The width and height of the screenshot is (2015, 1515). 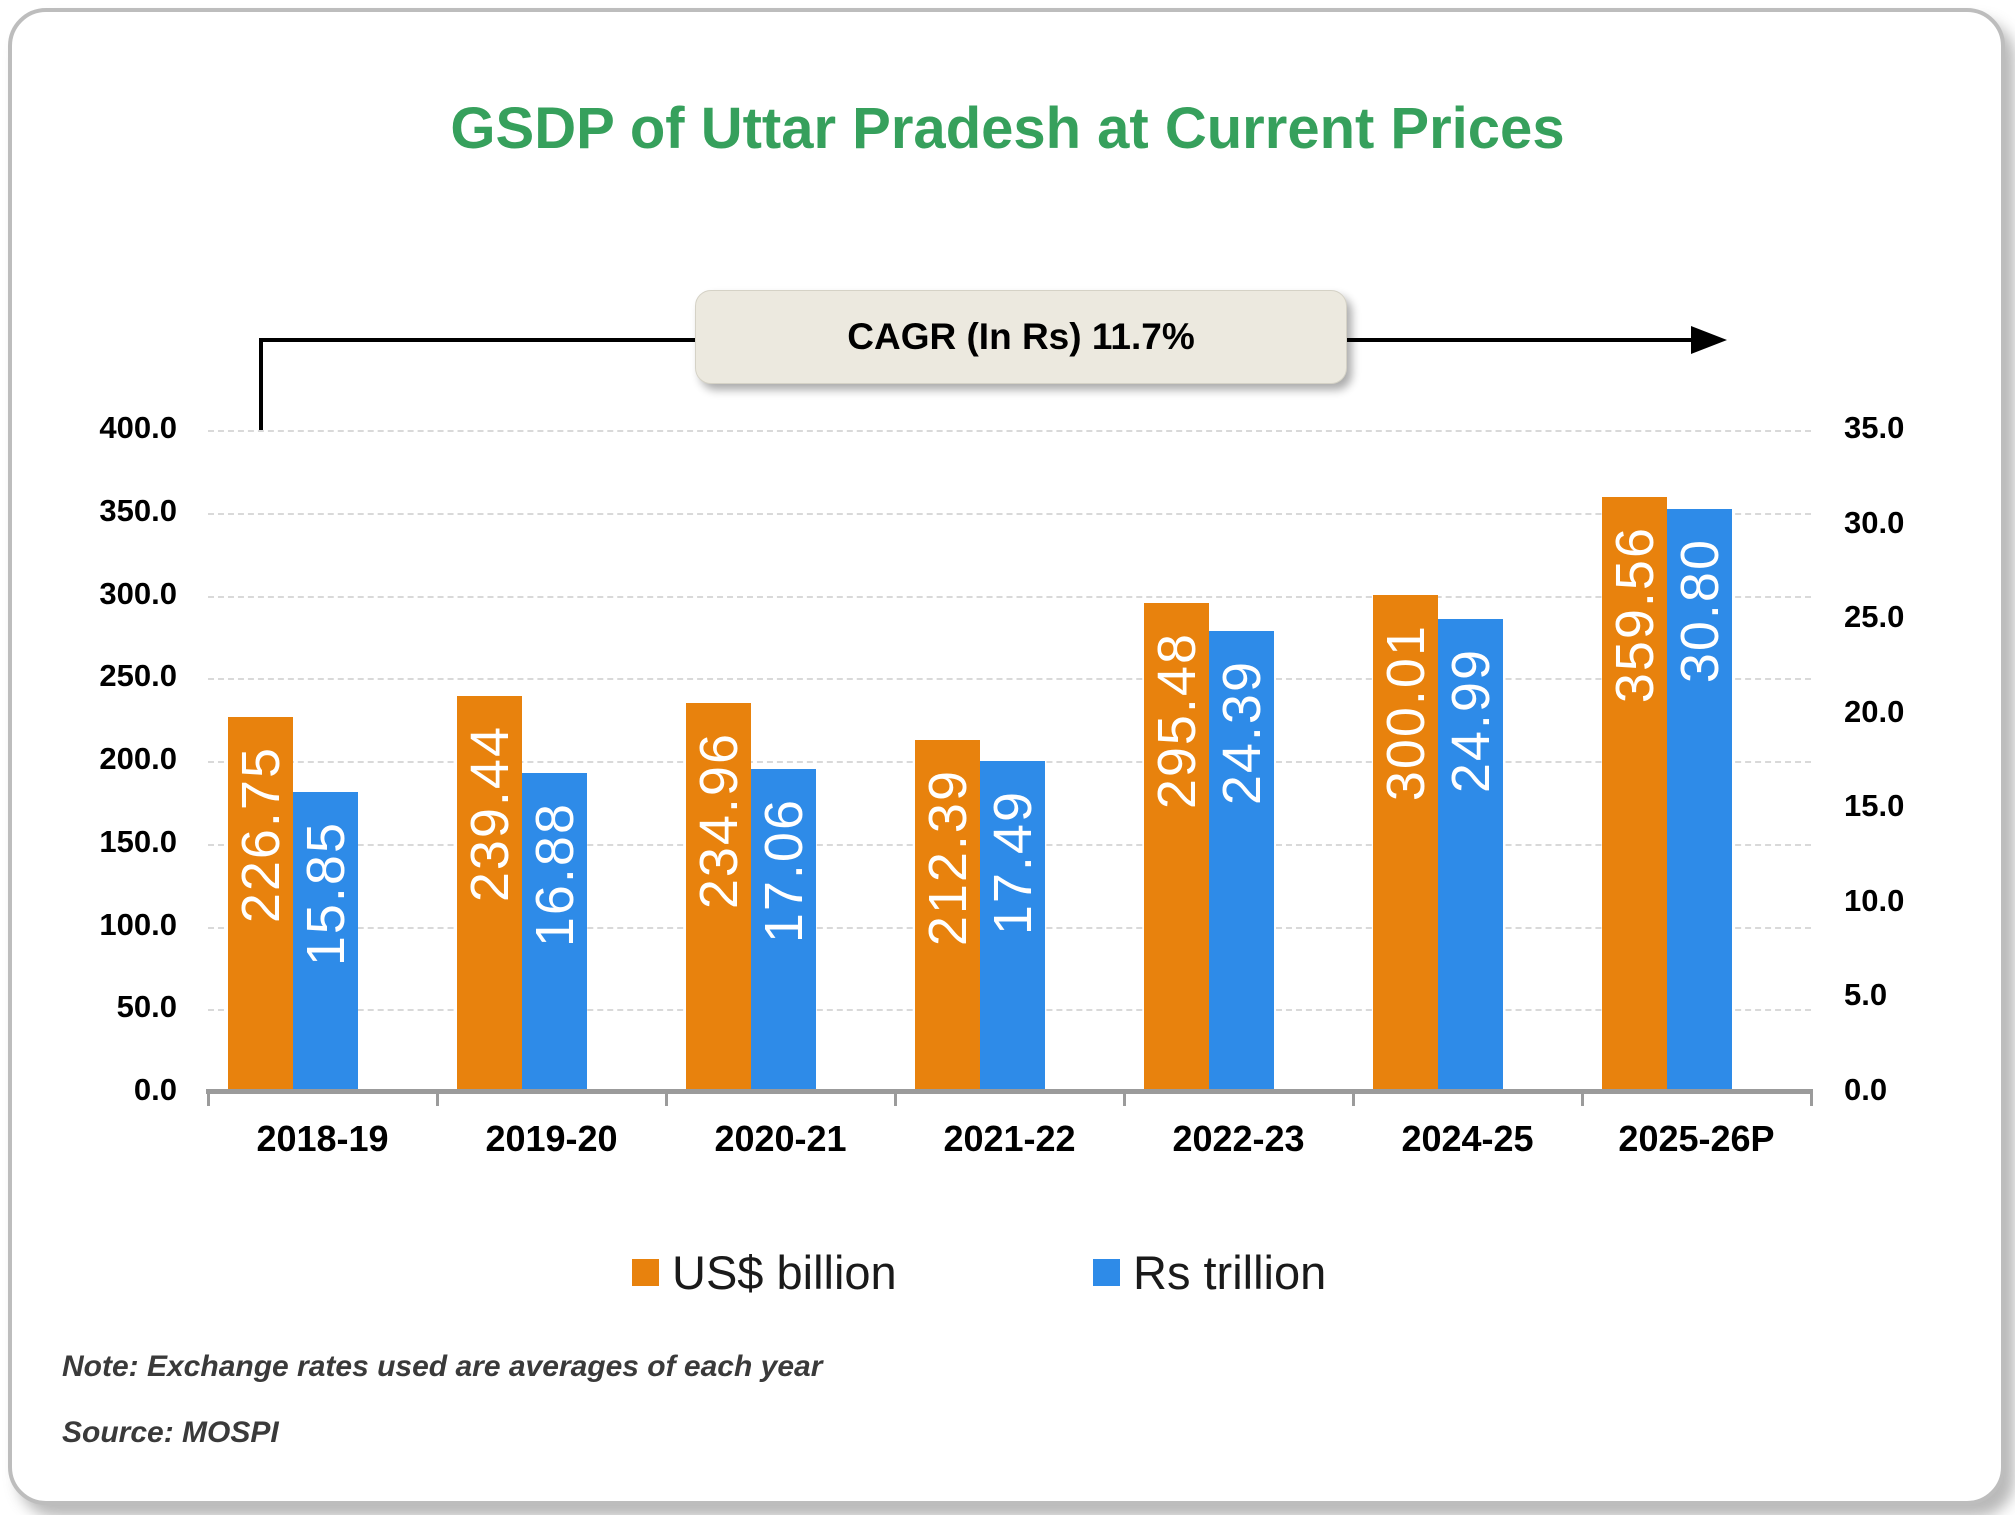 I want to click on gridline-300.0, so click(x=1009, y=596).